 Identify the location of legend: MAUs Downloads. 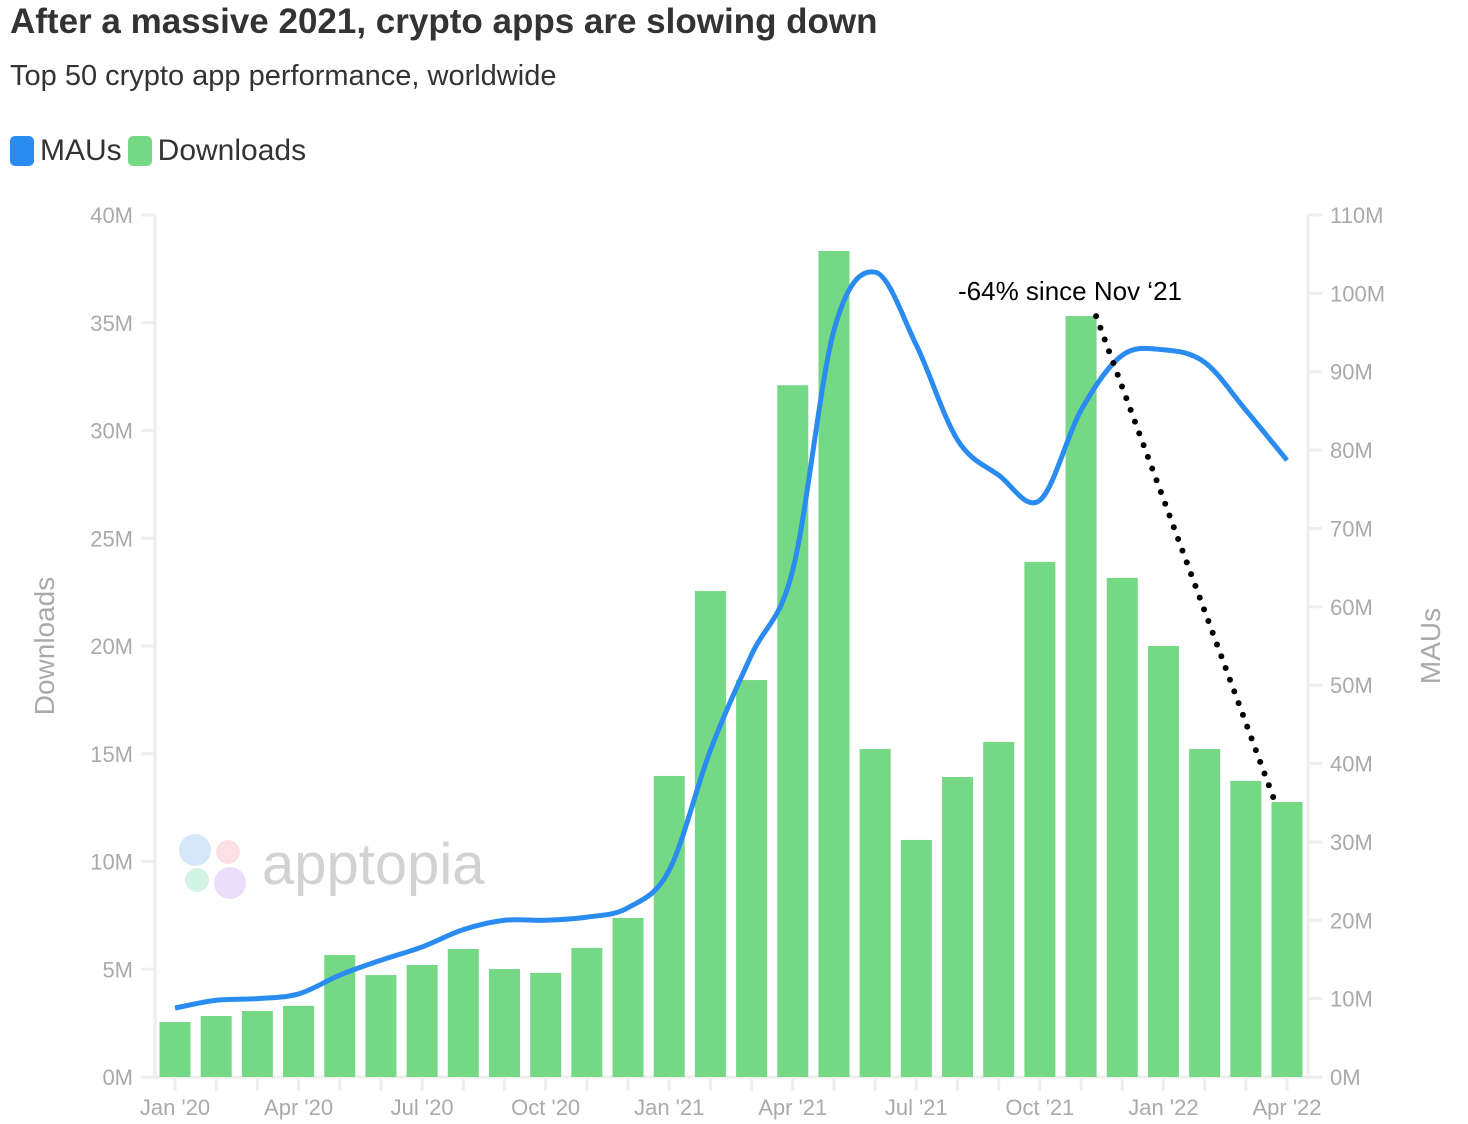
(161, 151).